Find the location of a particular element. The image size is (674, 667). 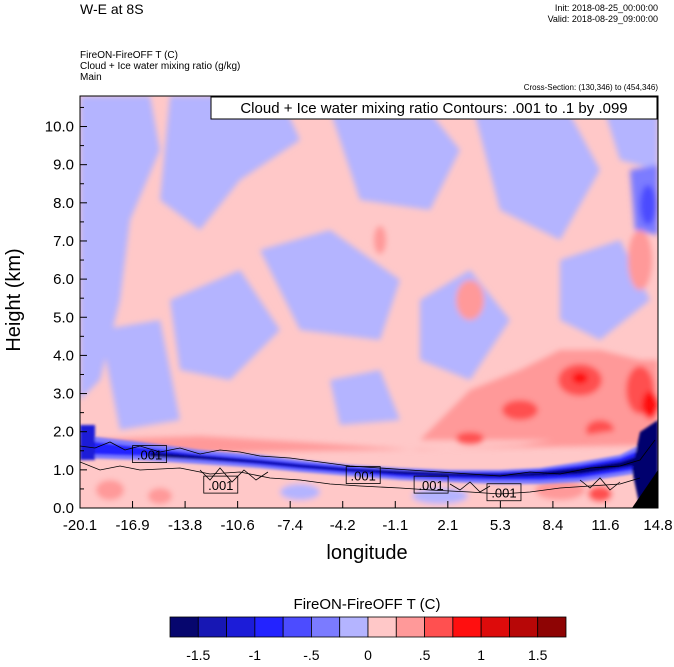

variable-line-1: FireON-FireOFF T (C) is located at coordinates (129, 55).